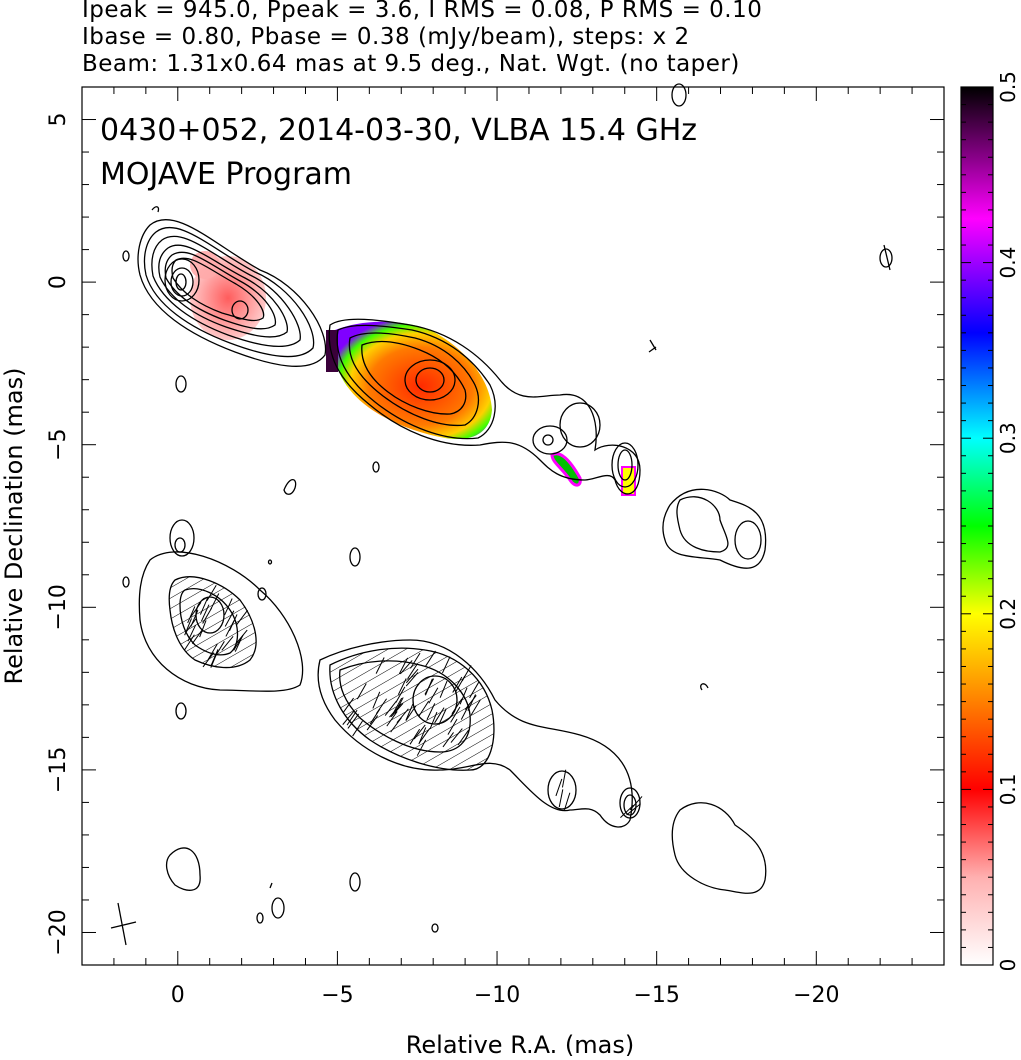 This screenshot has height=1060, width=1021. Describe the element at coordinates (497, 995) in the screenshot. I see `x-tick-label: −10` at that location.